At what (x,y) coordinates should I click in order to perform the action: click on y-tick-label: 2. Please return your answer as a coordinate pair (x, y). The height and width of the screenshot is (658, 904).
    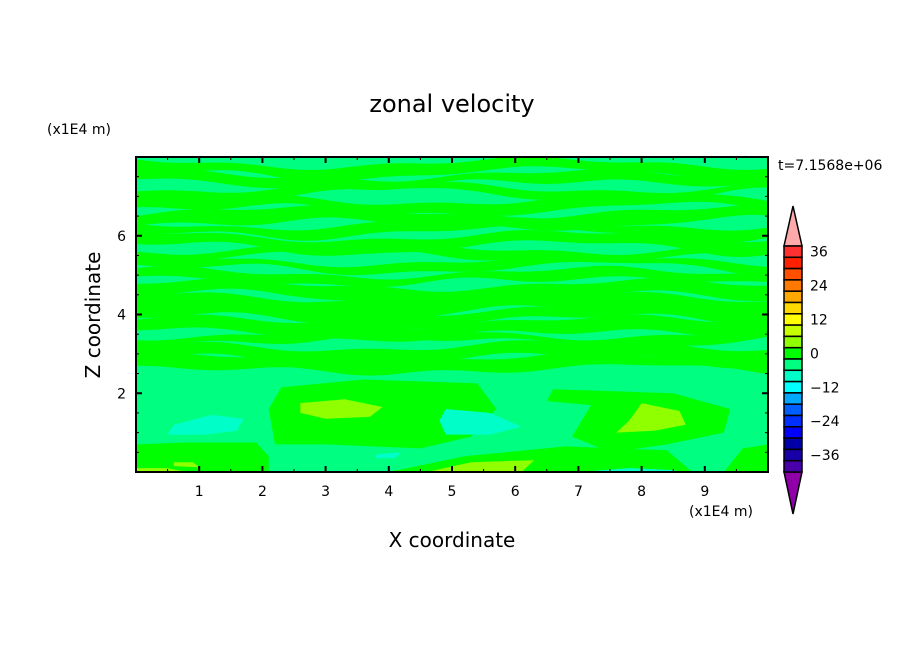
    Looking at the image, I should click on (121, 394).